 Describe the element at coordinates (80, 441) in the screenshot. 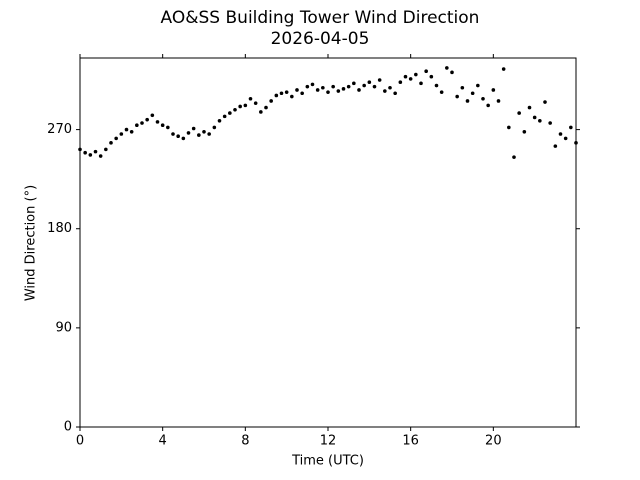

I see `x-tick-label: 0` at that location.